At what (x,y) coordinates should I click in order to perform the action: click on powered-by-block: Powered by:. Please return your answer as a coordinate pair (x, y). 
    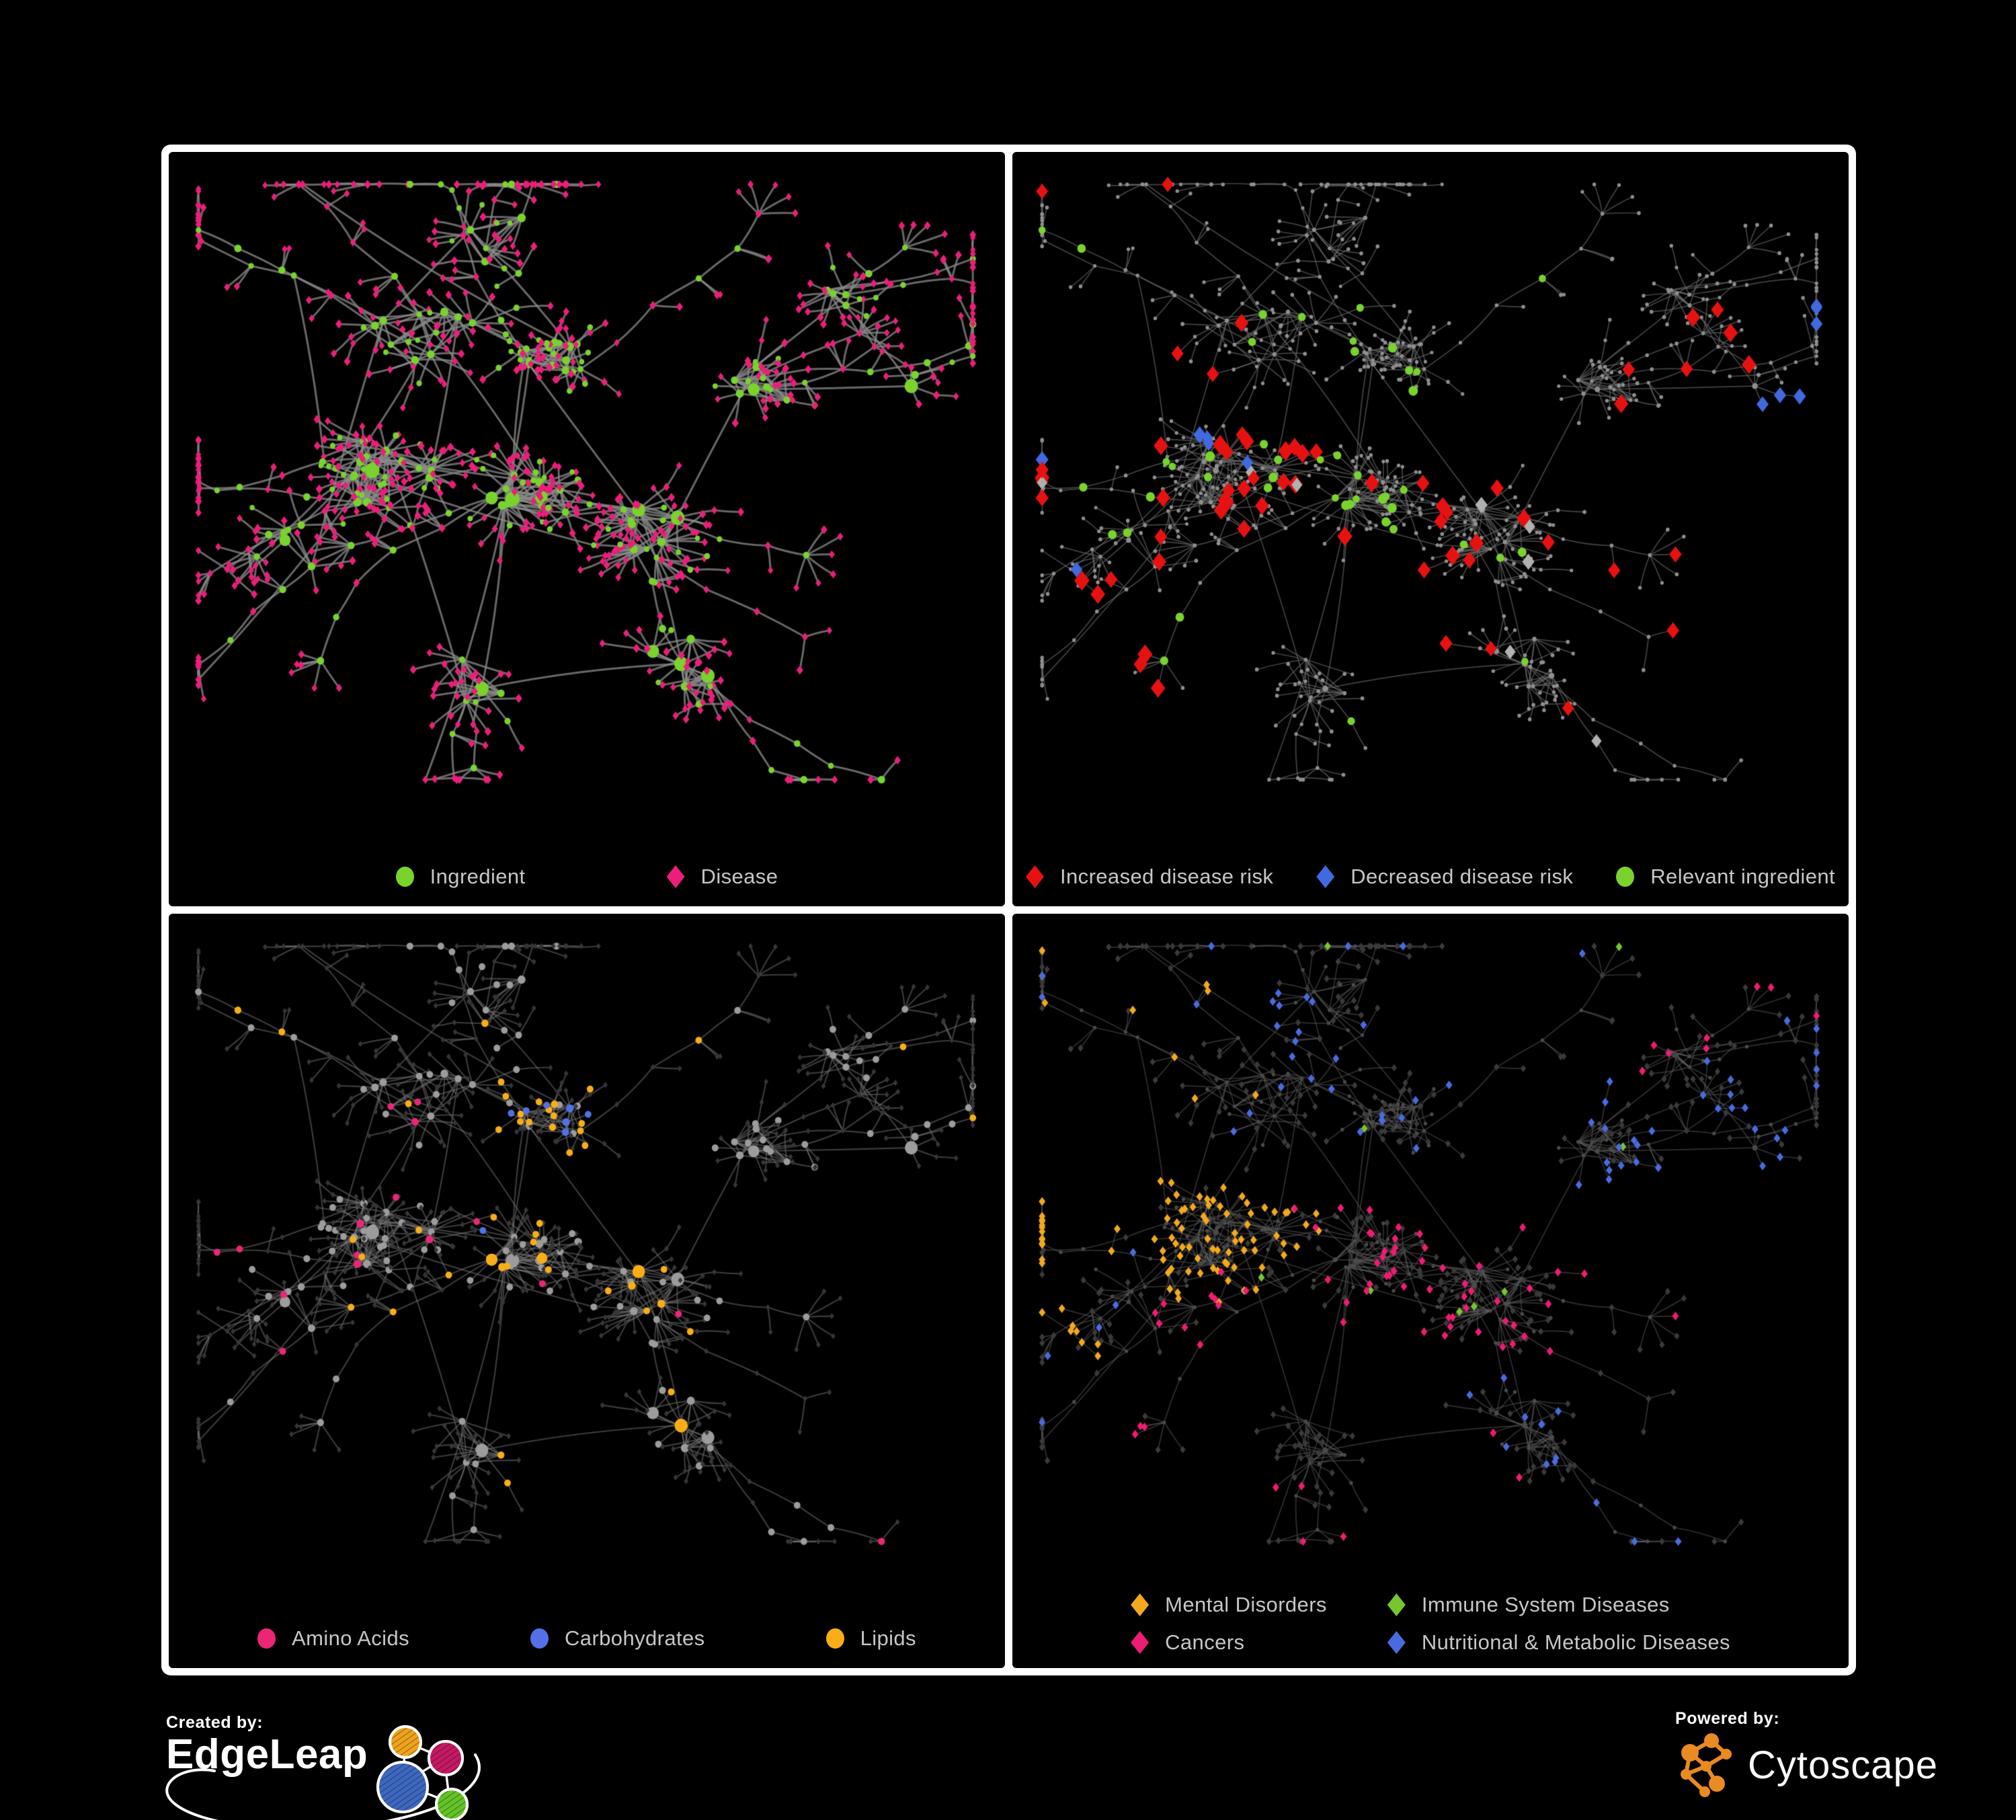
    Looking at the image, I should click on (1836, 1753).